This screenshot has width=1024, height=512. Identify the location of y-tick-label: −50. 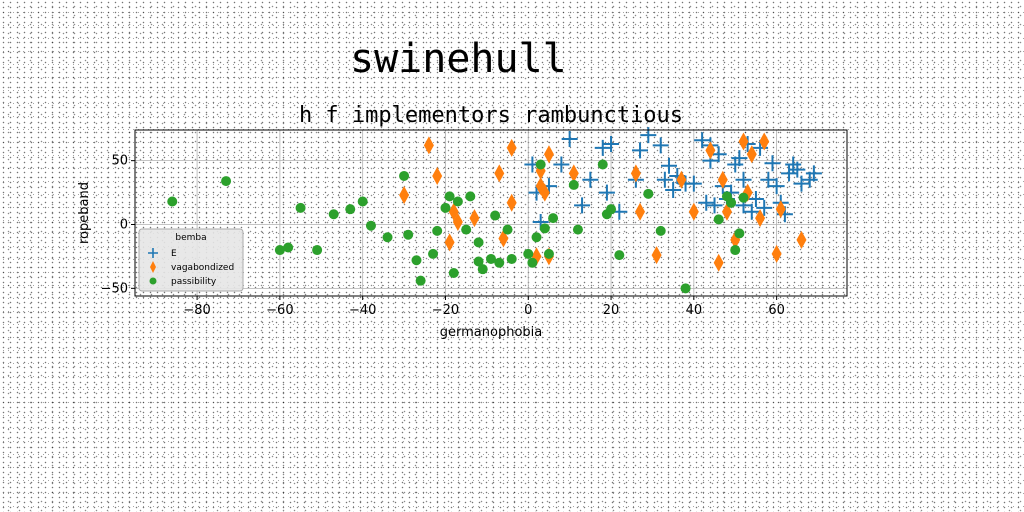
(114, 288).